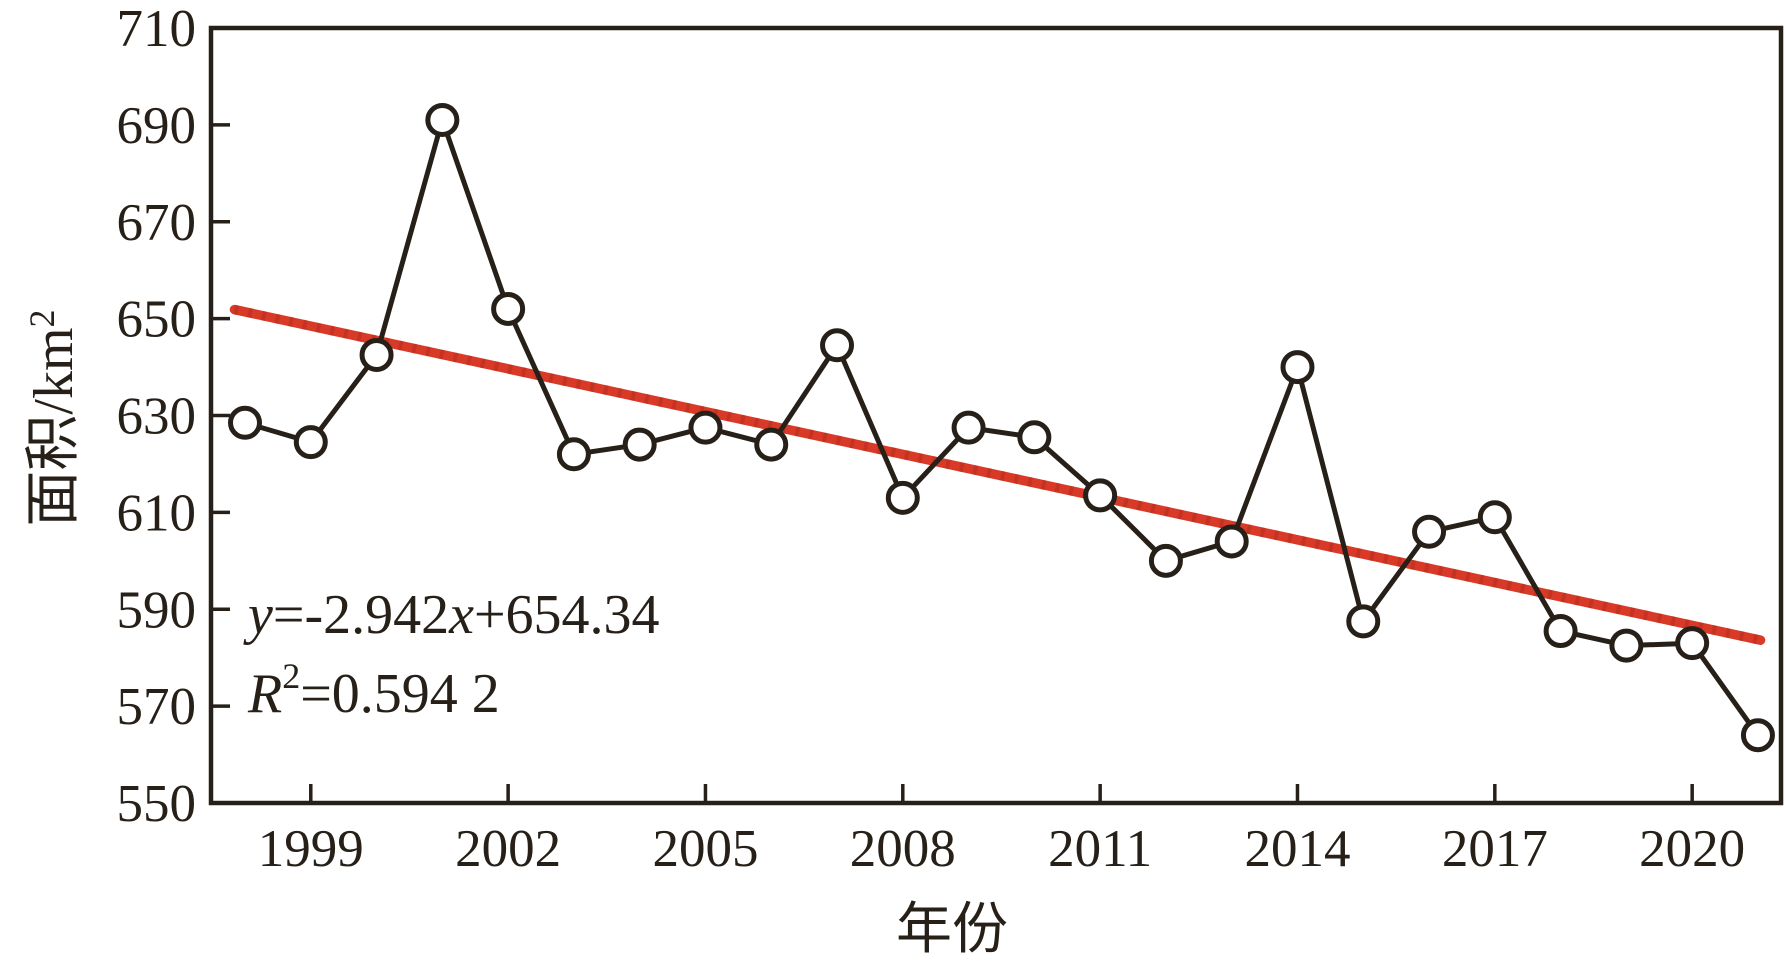 The height and width of the screenshot is (966, 1786). Describe the element at coordinates (1297, 849) in the screenshot. I see `x-axis-tick-label: 2014` at that location.